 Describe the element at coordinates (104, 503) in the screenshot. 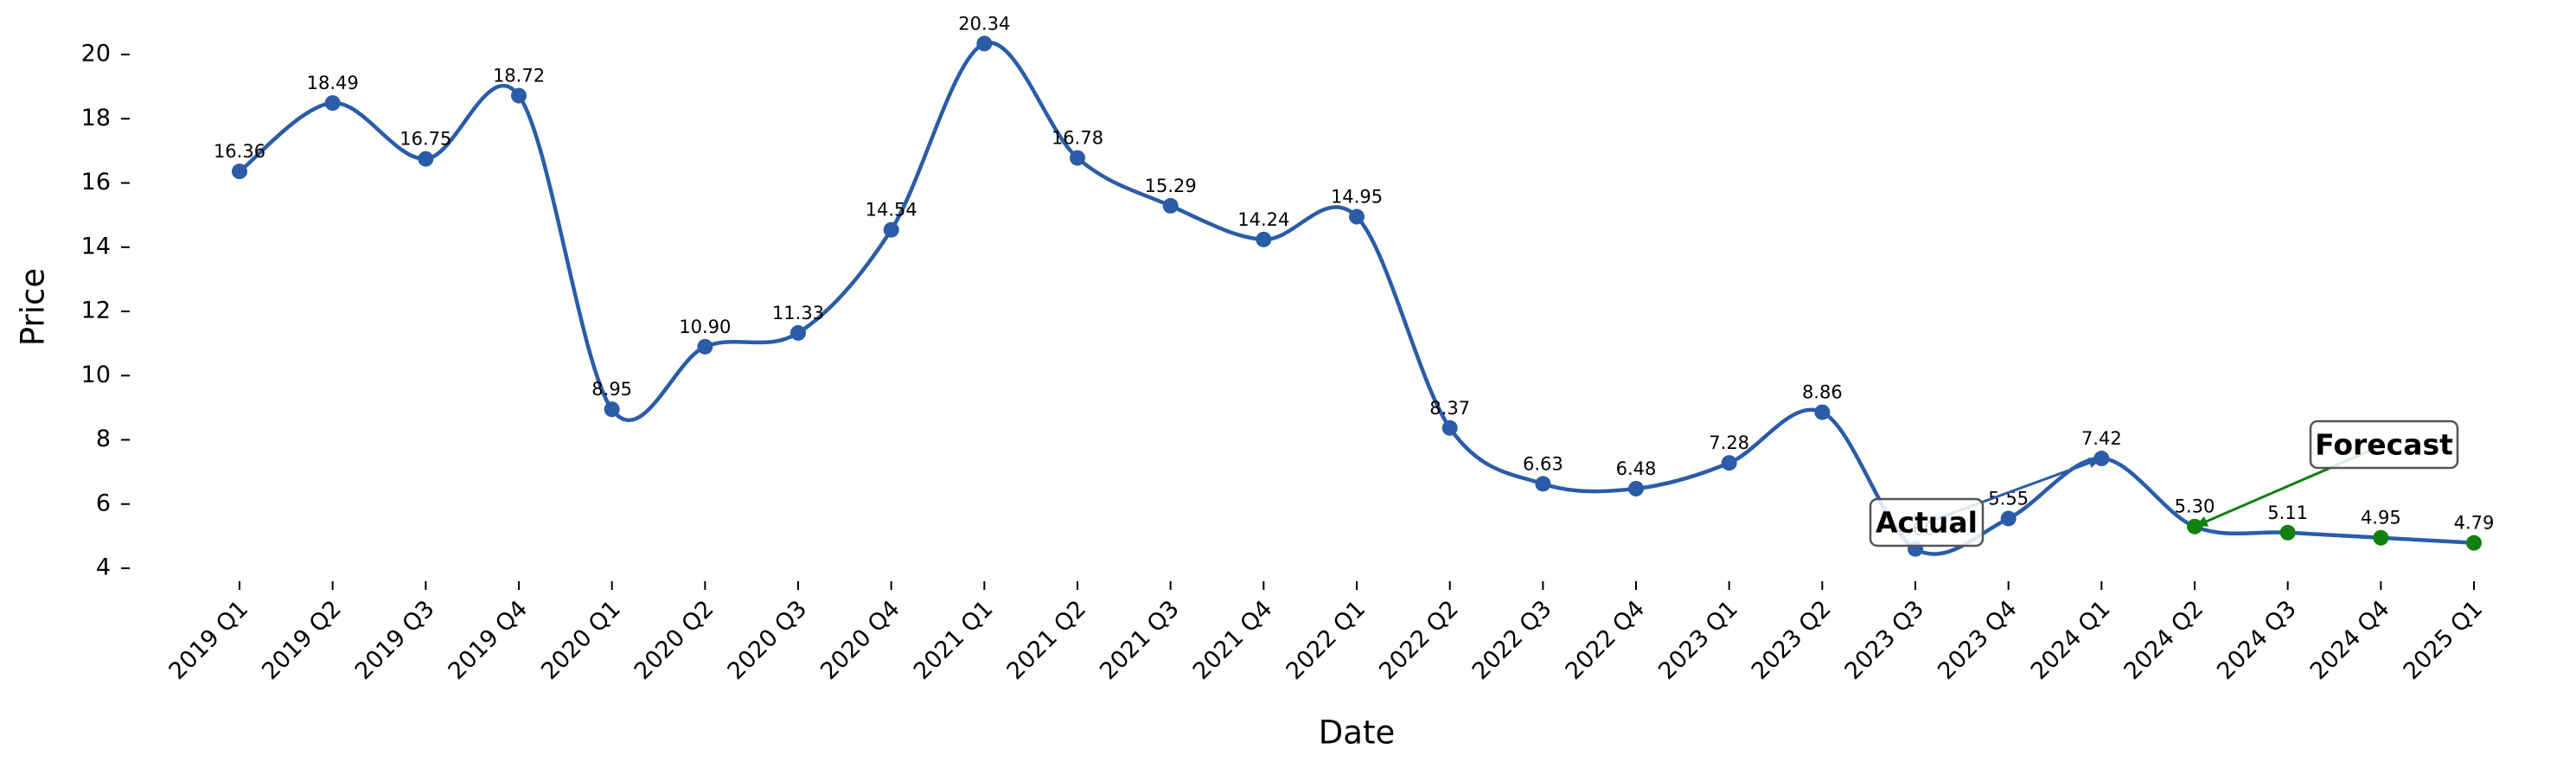

I see `y-tick-label: 6` at that location.